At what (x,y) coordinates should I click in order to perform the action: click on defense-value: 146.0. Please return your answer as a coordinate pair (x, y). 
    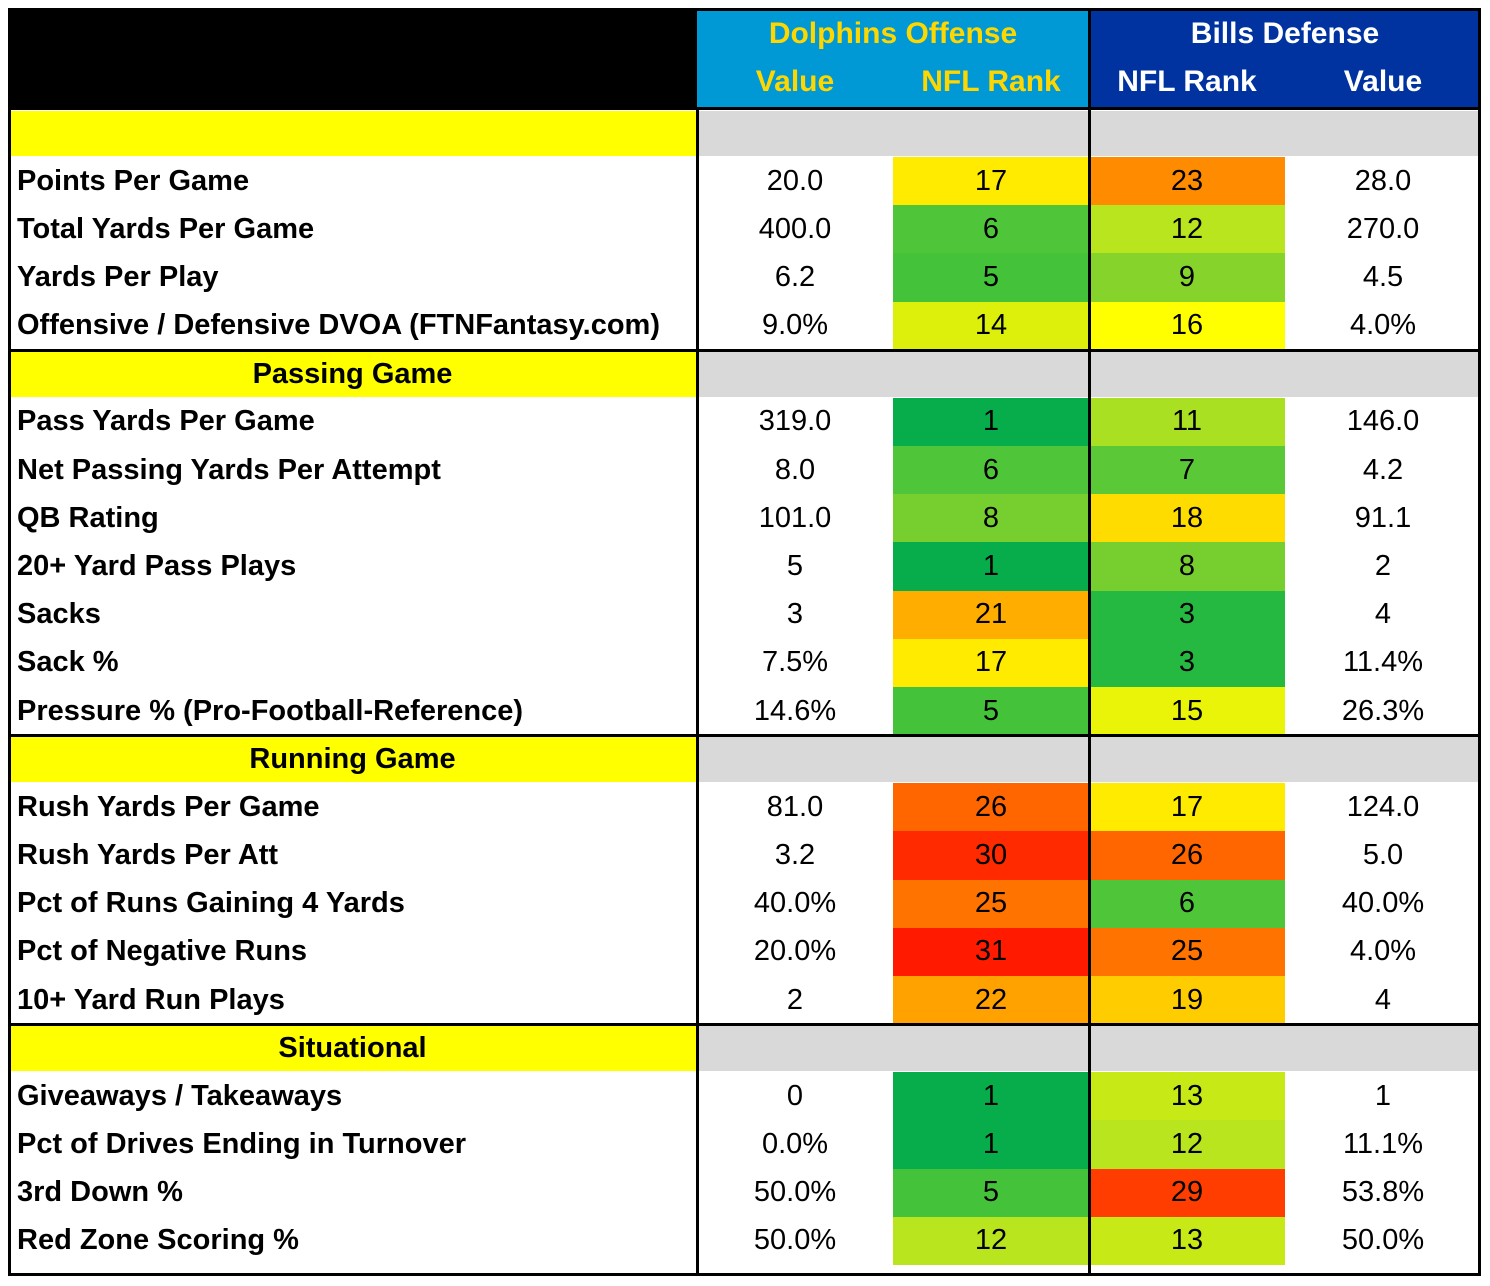
    Looking at the image, I should click on (1383, 421).